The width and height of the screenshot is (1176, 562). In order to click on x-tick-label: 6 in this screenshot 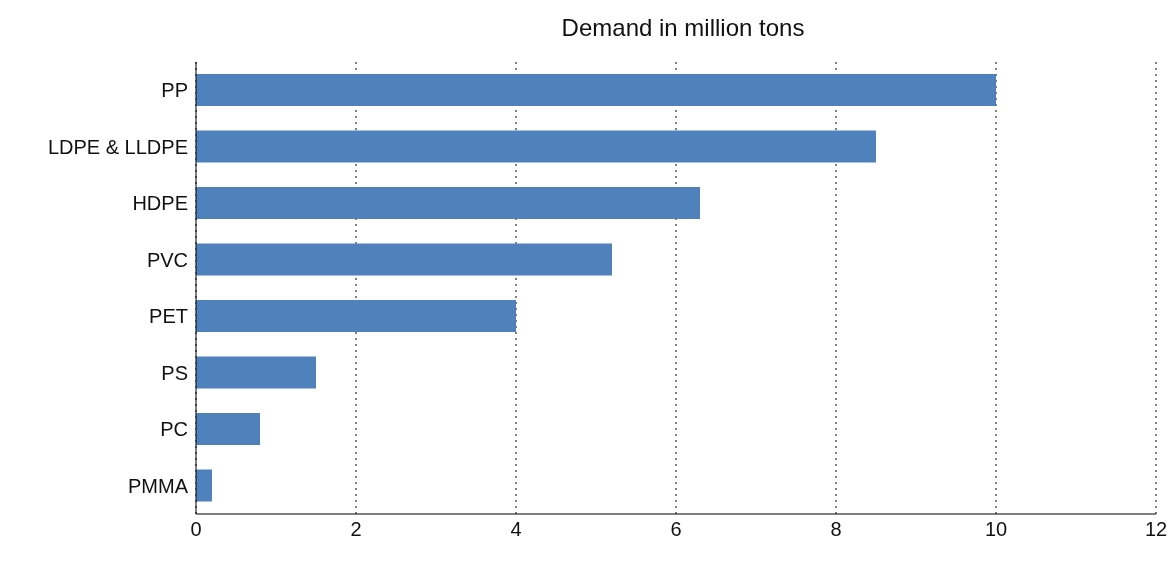, I will do `click(676, 529)`.